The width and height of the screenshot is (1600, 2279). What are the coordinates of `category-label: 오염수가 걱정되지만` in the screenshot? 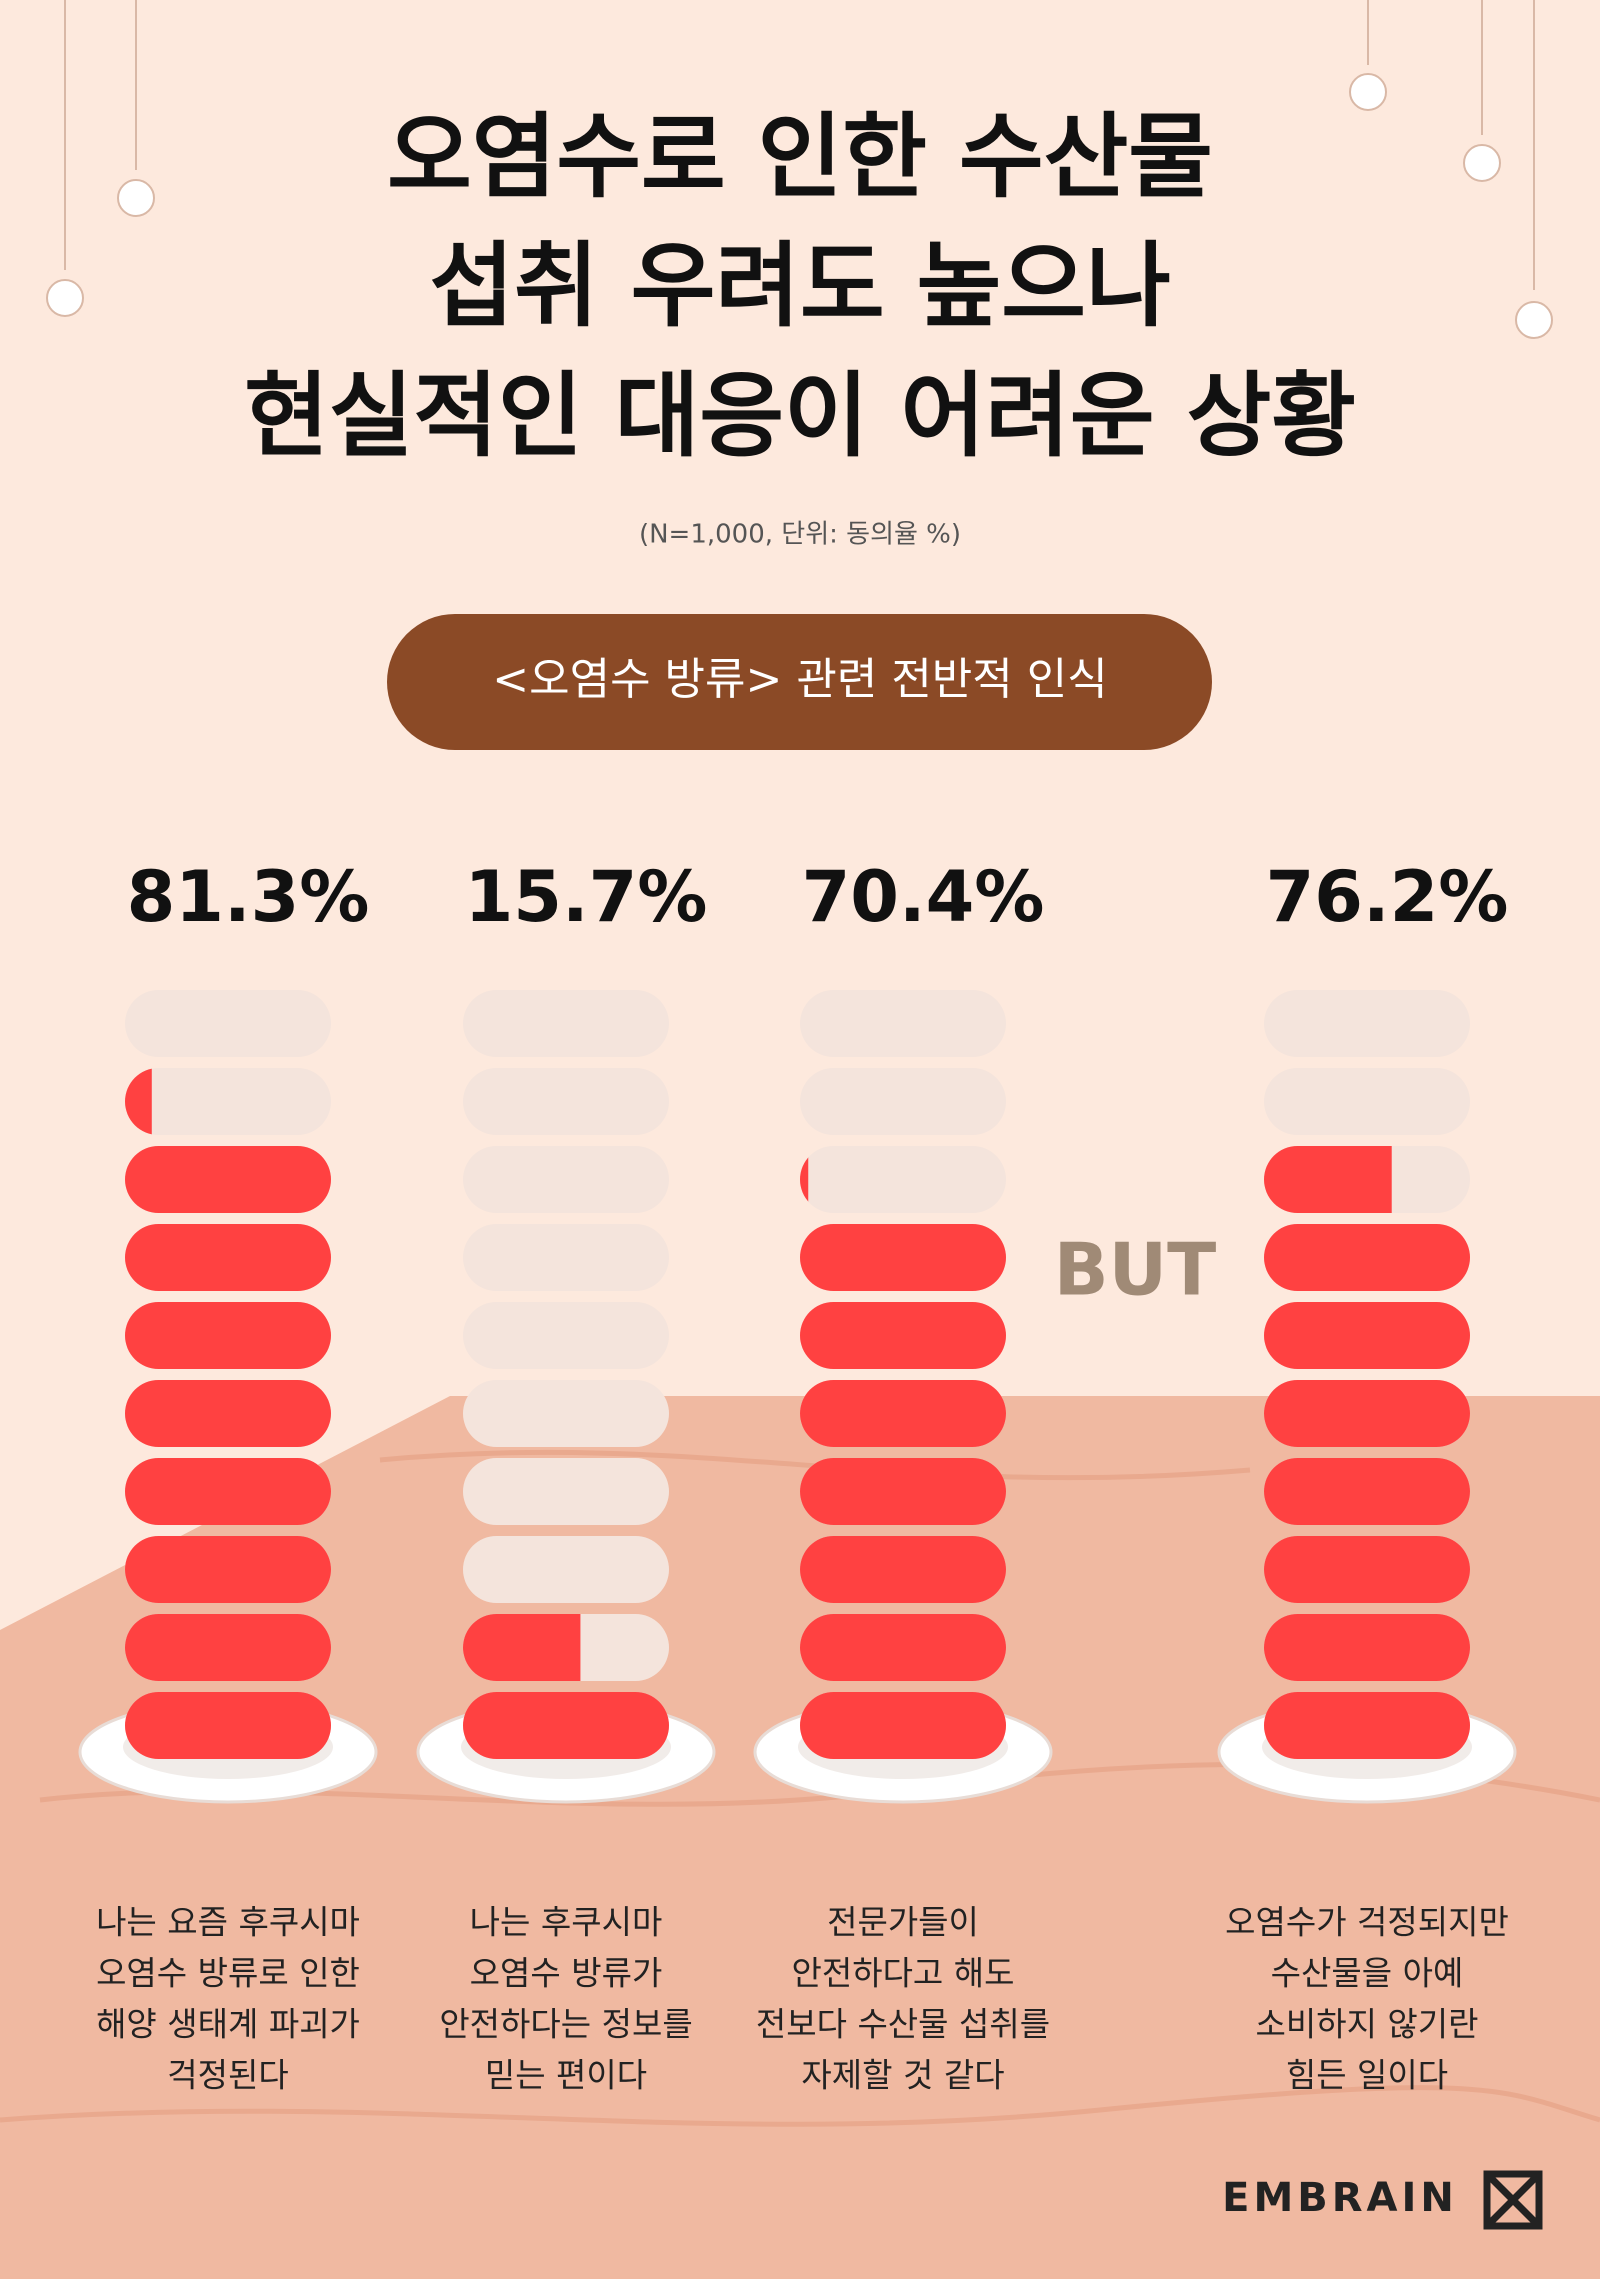 It's located at (1367, 1922).